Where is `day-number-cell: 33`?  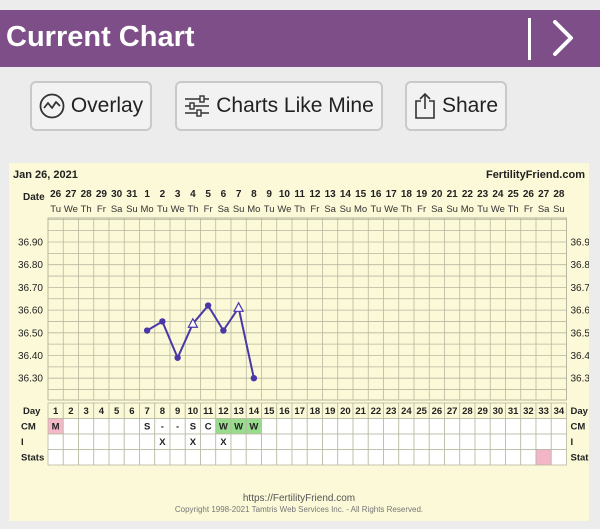
day-number-cell: 33 is located at coordinates (543, 411).